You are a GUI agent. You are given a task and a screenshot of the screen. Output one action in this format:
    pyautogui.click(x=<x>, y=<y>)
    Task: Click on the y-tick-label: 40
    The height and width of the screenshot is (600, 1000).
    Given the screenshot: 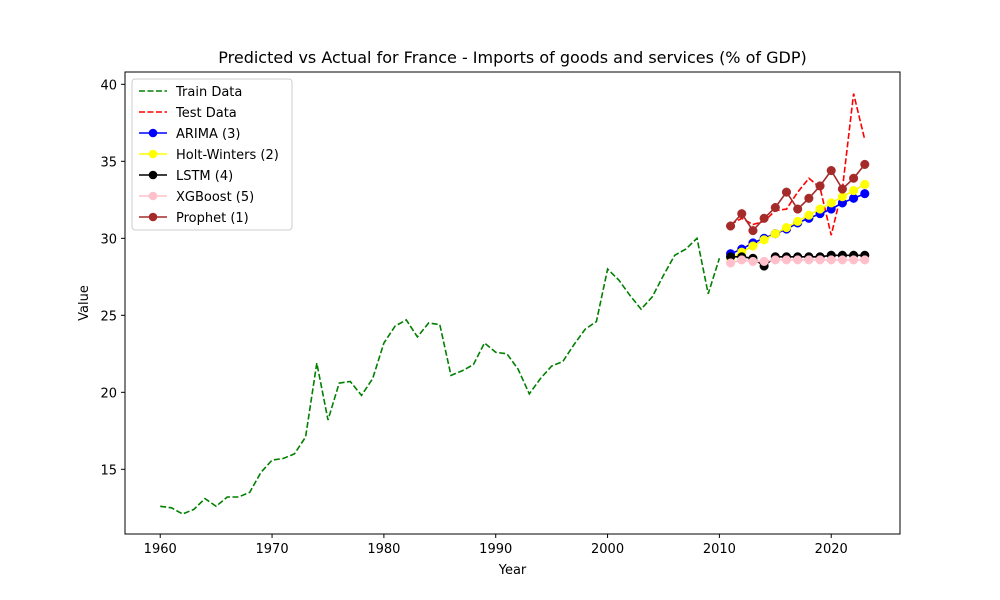 What is the action you would take?
    pyautogui.click(x=108, y=85)
    